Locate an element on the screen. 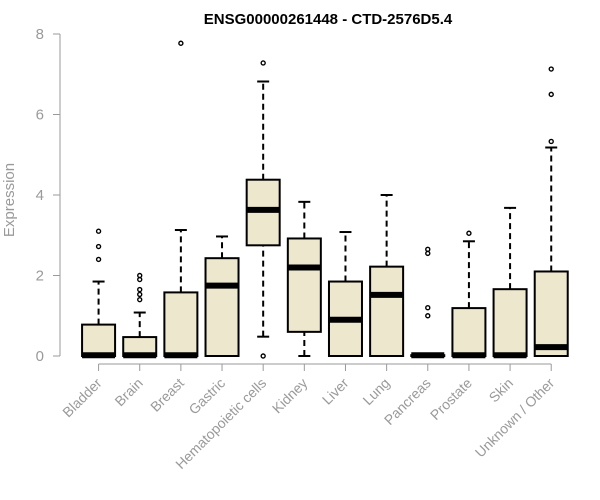 The image size is (600, 500). box-unknown-other is located at coordinates (551, 212).